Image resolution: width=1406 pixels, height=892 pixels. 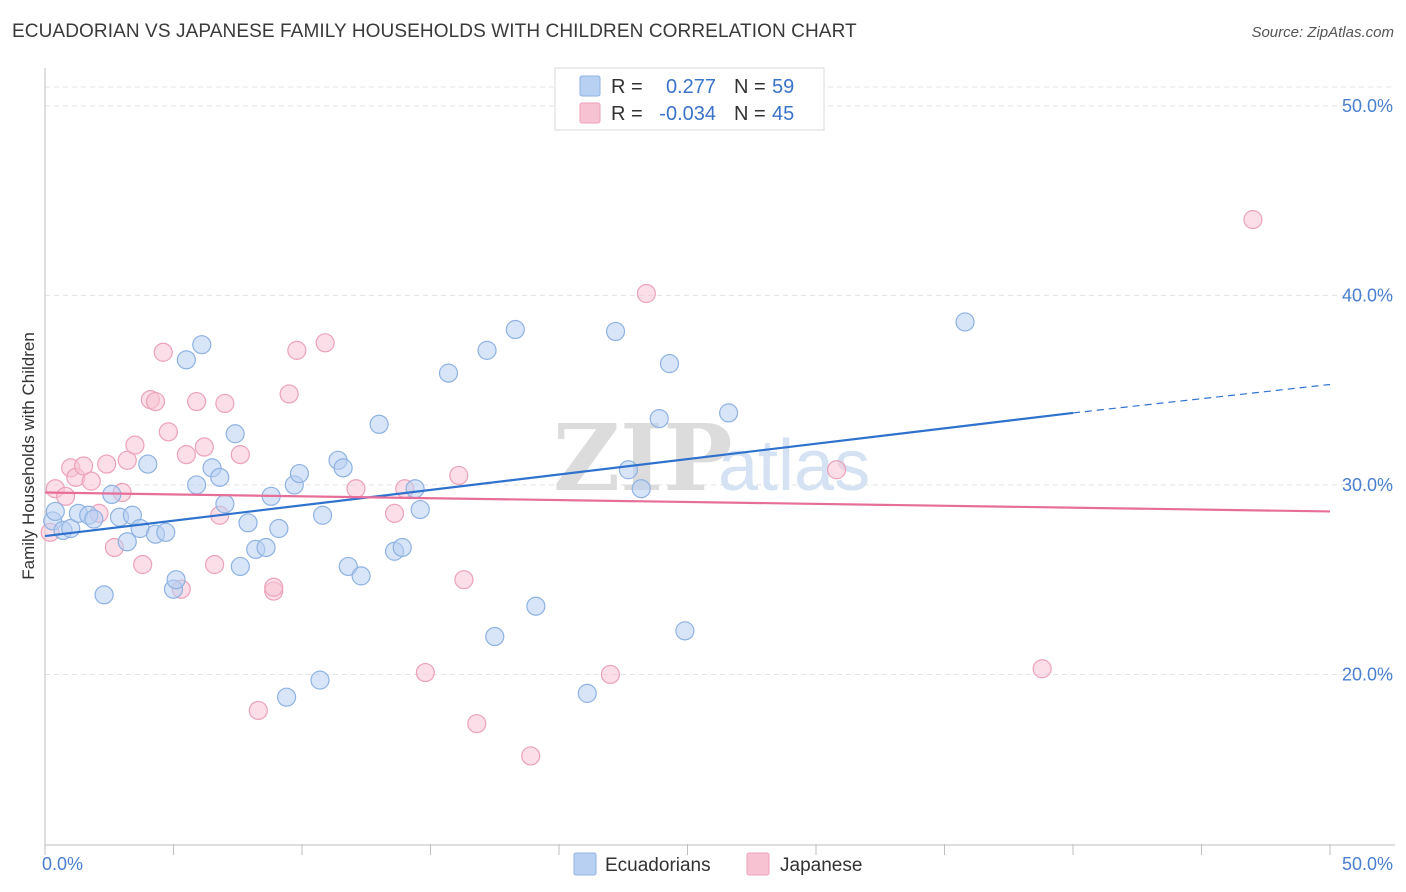 What do you see at coordinates (627, 87) in the screenshot?
I see `legend-r-label-ecuadorians: R =` at bounding box center [627, 87].